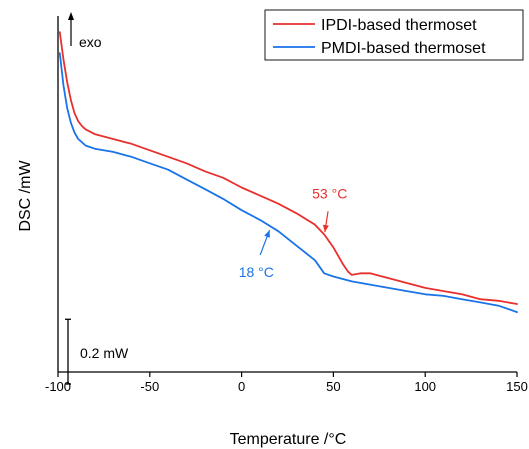 Image resolution: width=529 pixels, height=449 pixels. I want to click on x-tick-label: 0, so click(241, 386).